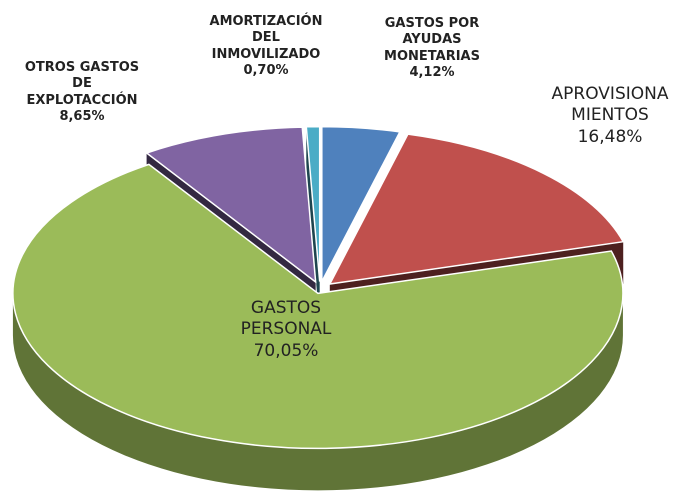 The width and height of the screenshot is (688, 495). I want to click on category-label: OTROS GASTOS DE EXPLOTACCIÓN, so click(82, 84).